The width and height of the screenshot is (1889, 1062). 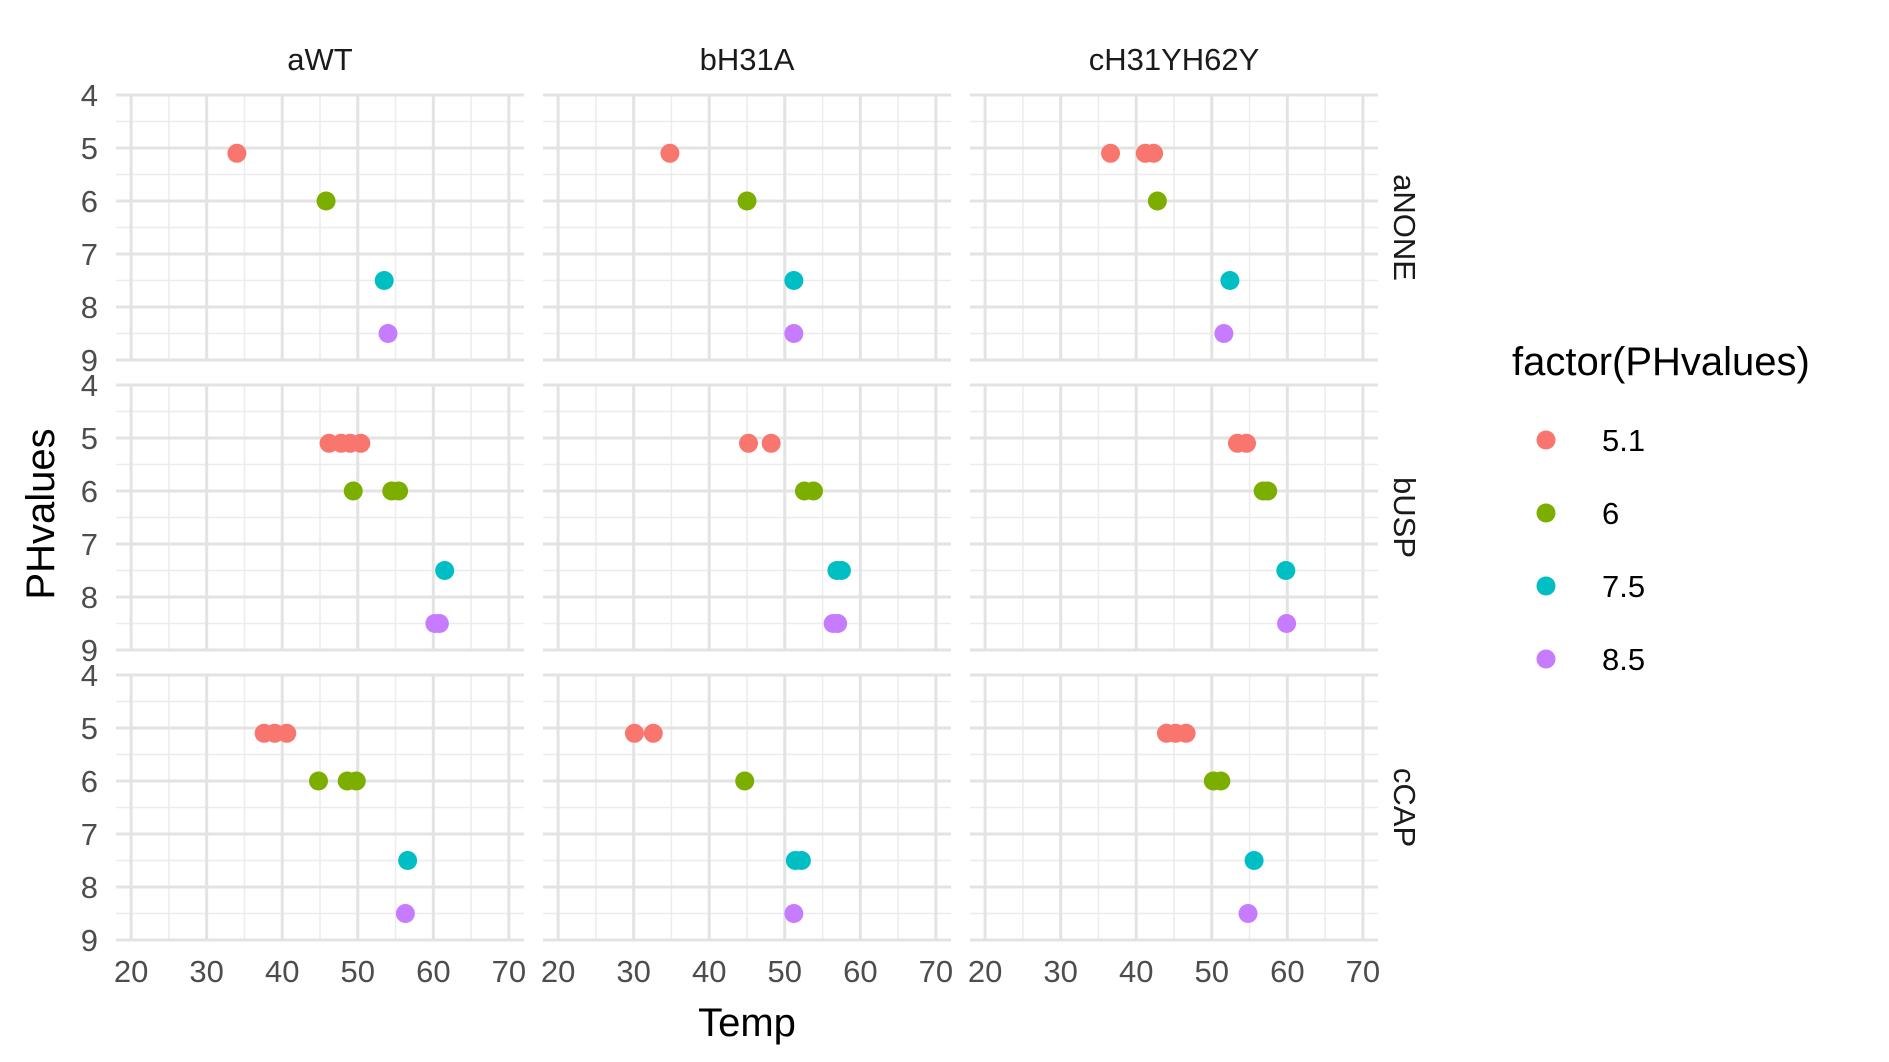 I want to click on legend-label: 8.5, so click(x=1623, y=659).